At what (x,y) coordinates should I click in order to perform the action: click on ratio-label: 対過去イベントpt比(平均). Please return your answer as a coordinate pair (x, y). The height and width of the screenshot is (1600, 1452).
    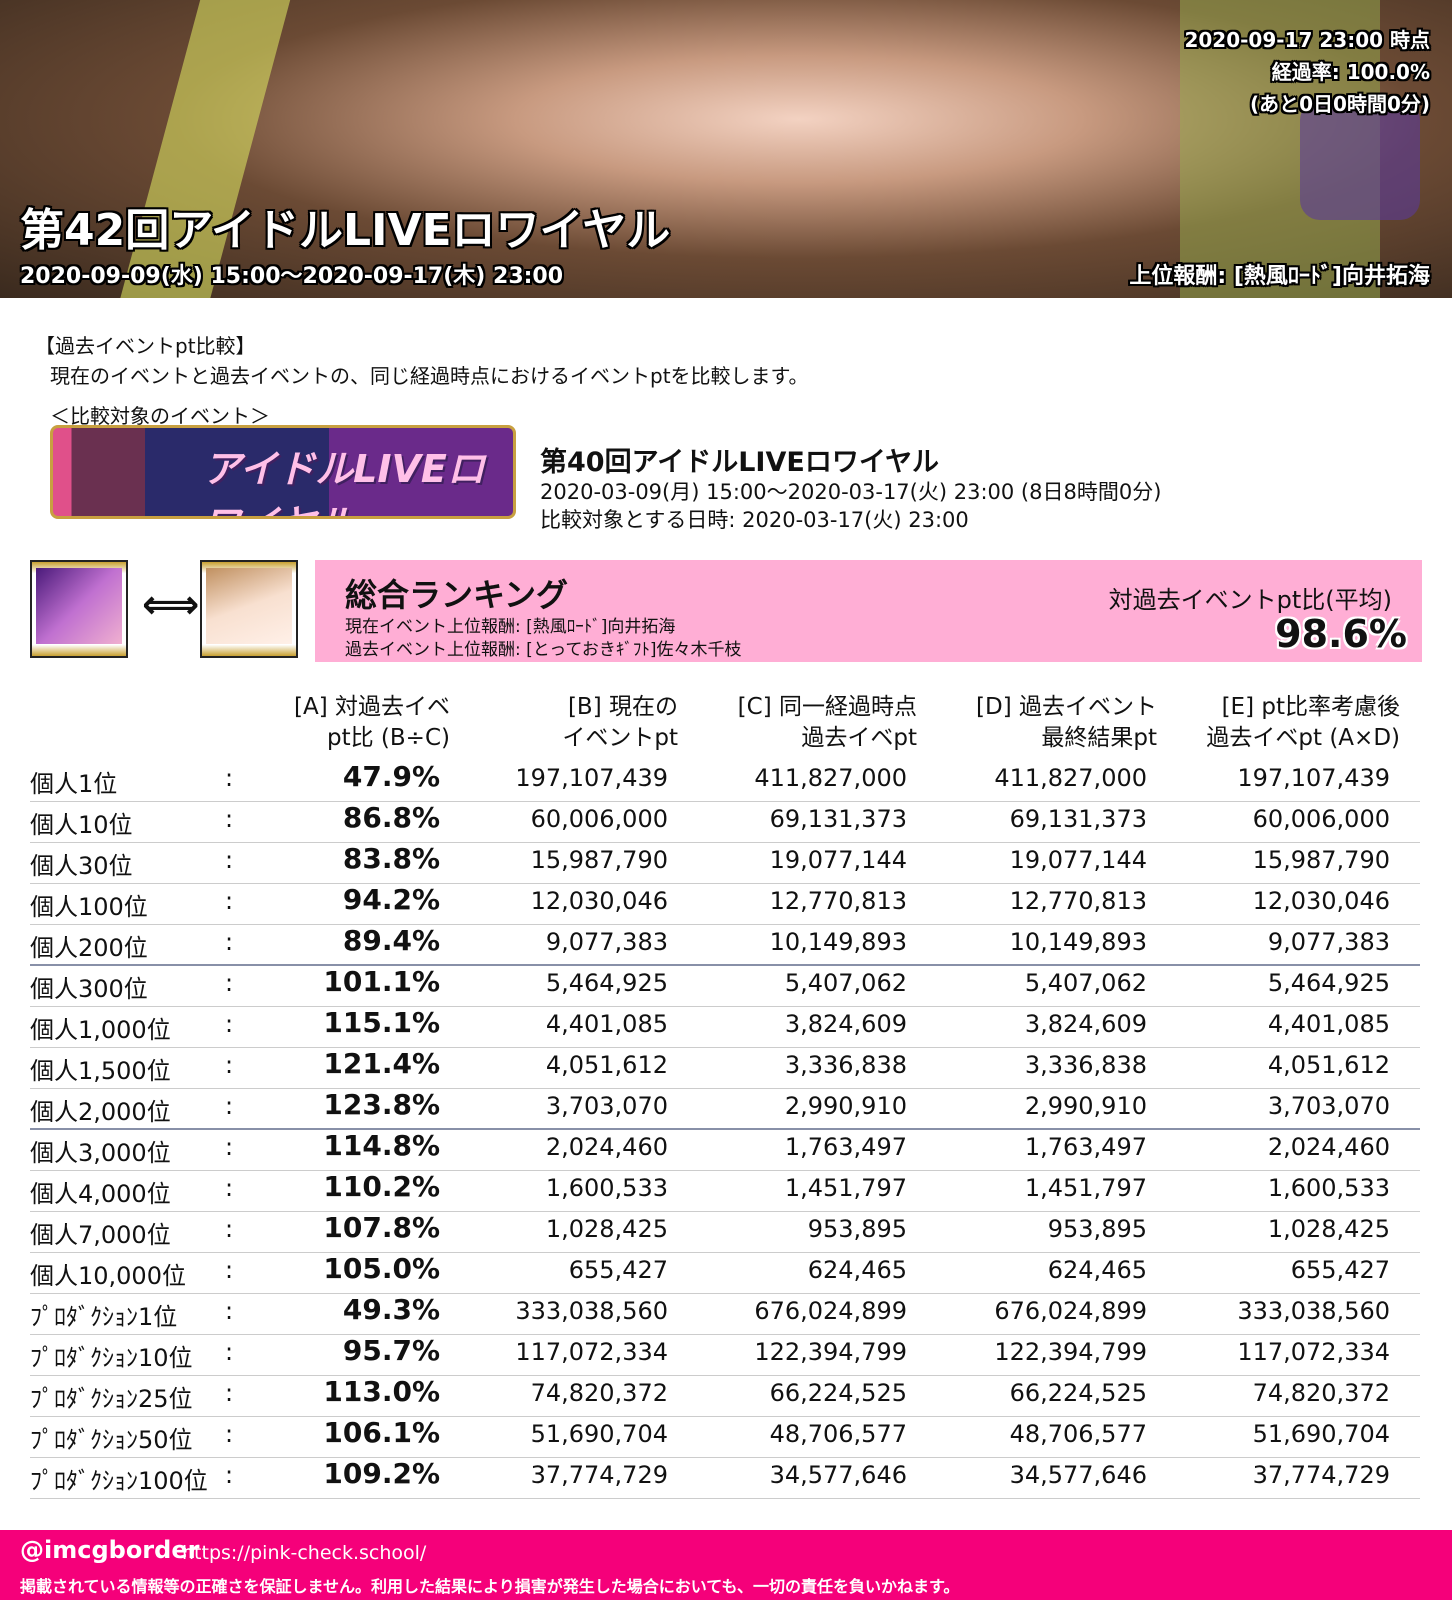
    Looking at the image, I should click on (1250, 600).